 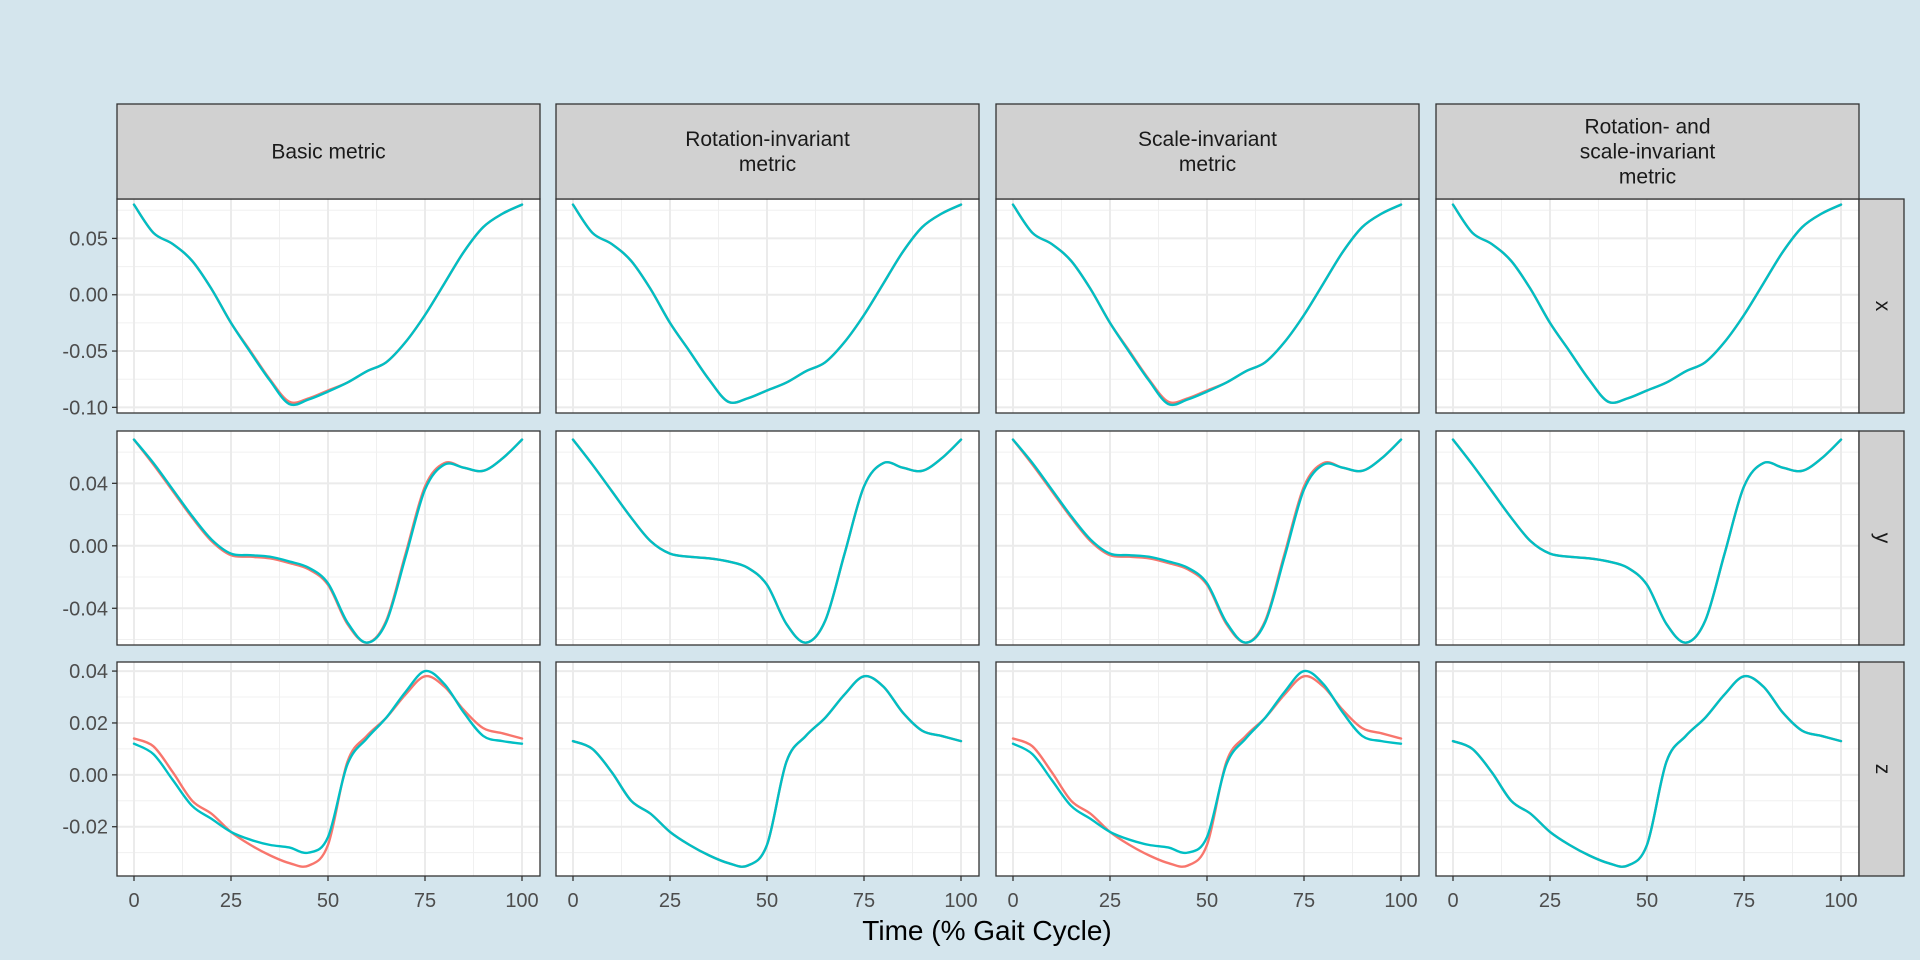 What do you see at coordinates (85, 352) in the screenshot?
I see `y-tick-label: -0.05` at bounding box center [85, 352].